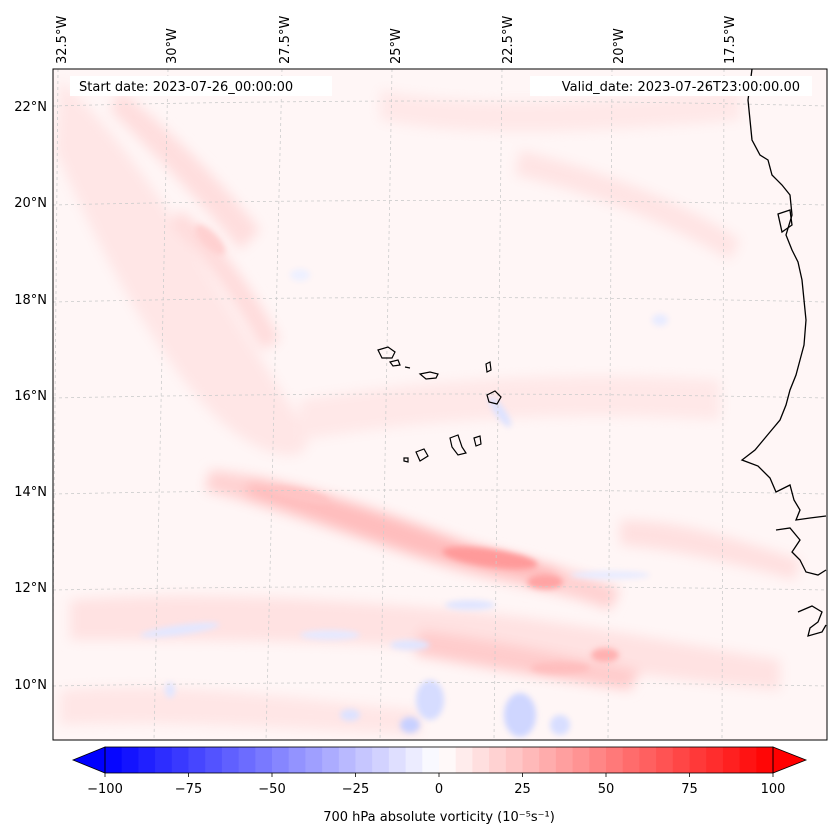  I want to click on start-date-text: Start date: 2023-07-26_00:00:00, so click(186, 87).